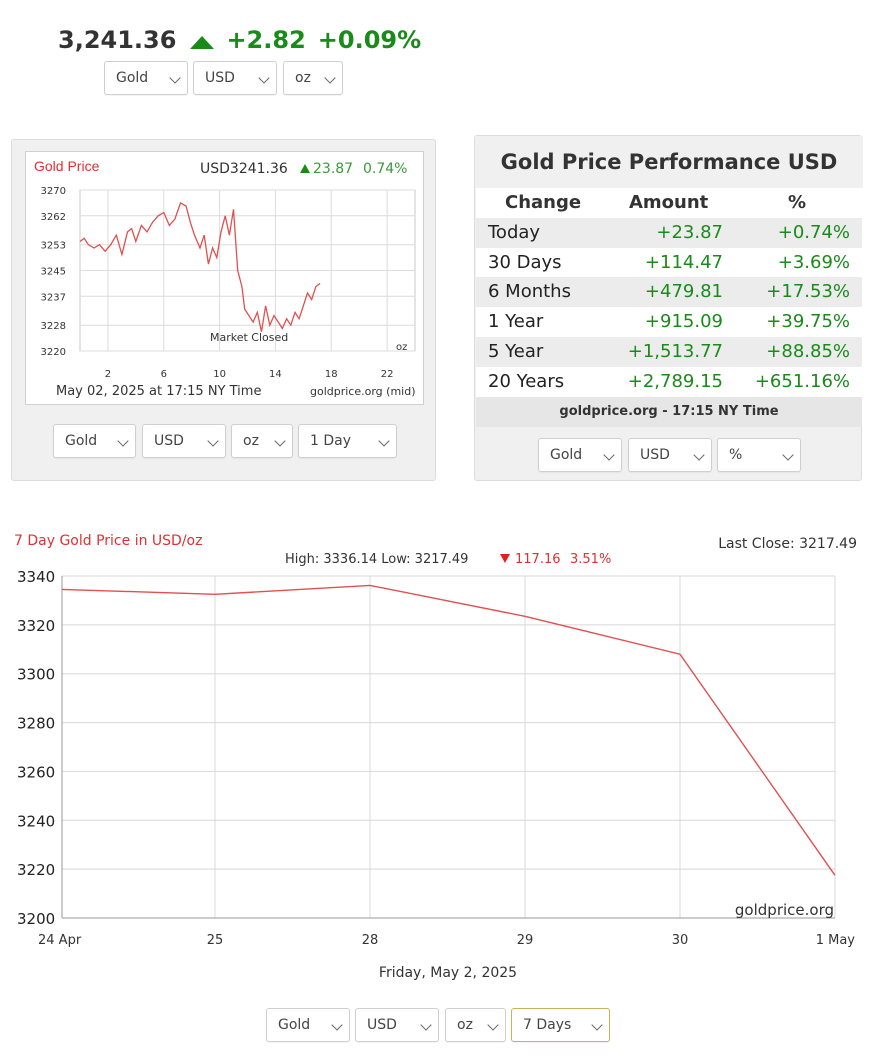 This screenshot has width=875, height=1061. I want to click on x-tick-label: 18, so click(331, 374).